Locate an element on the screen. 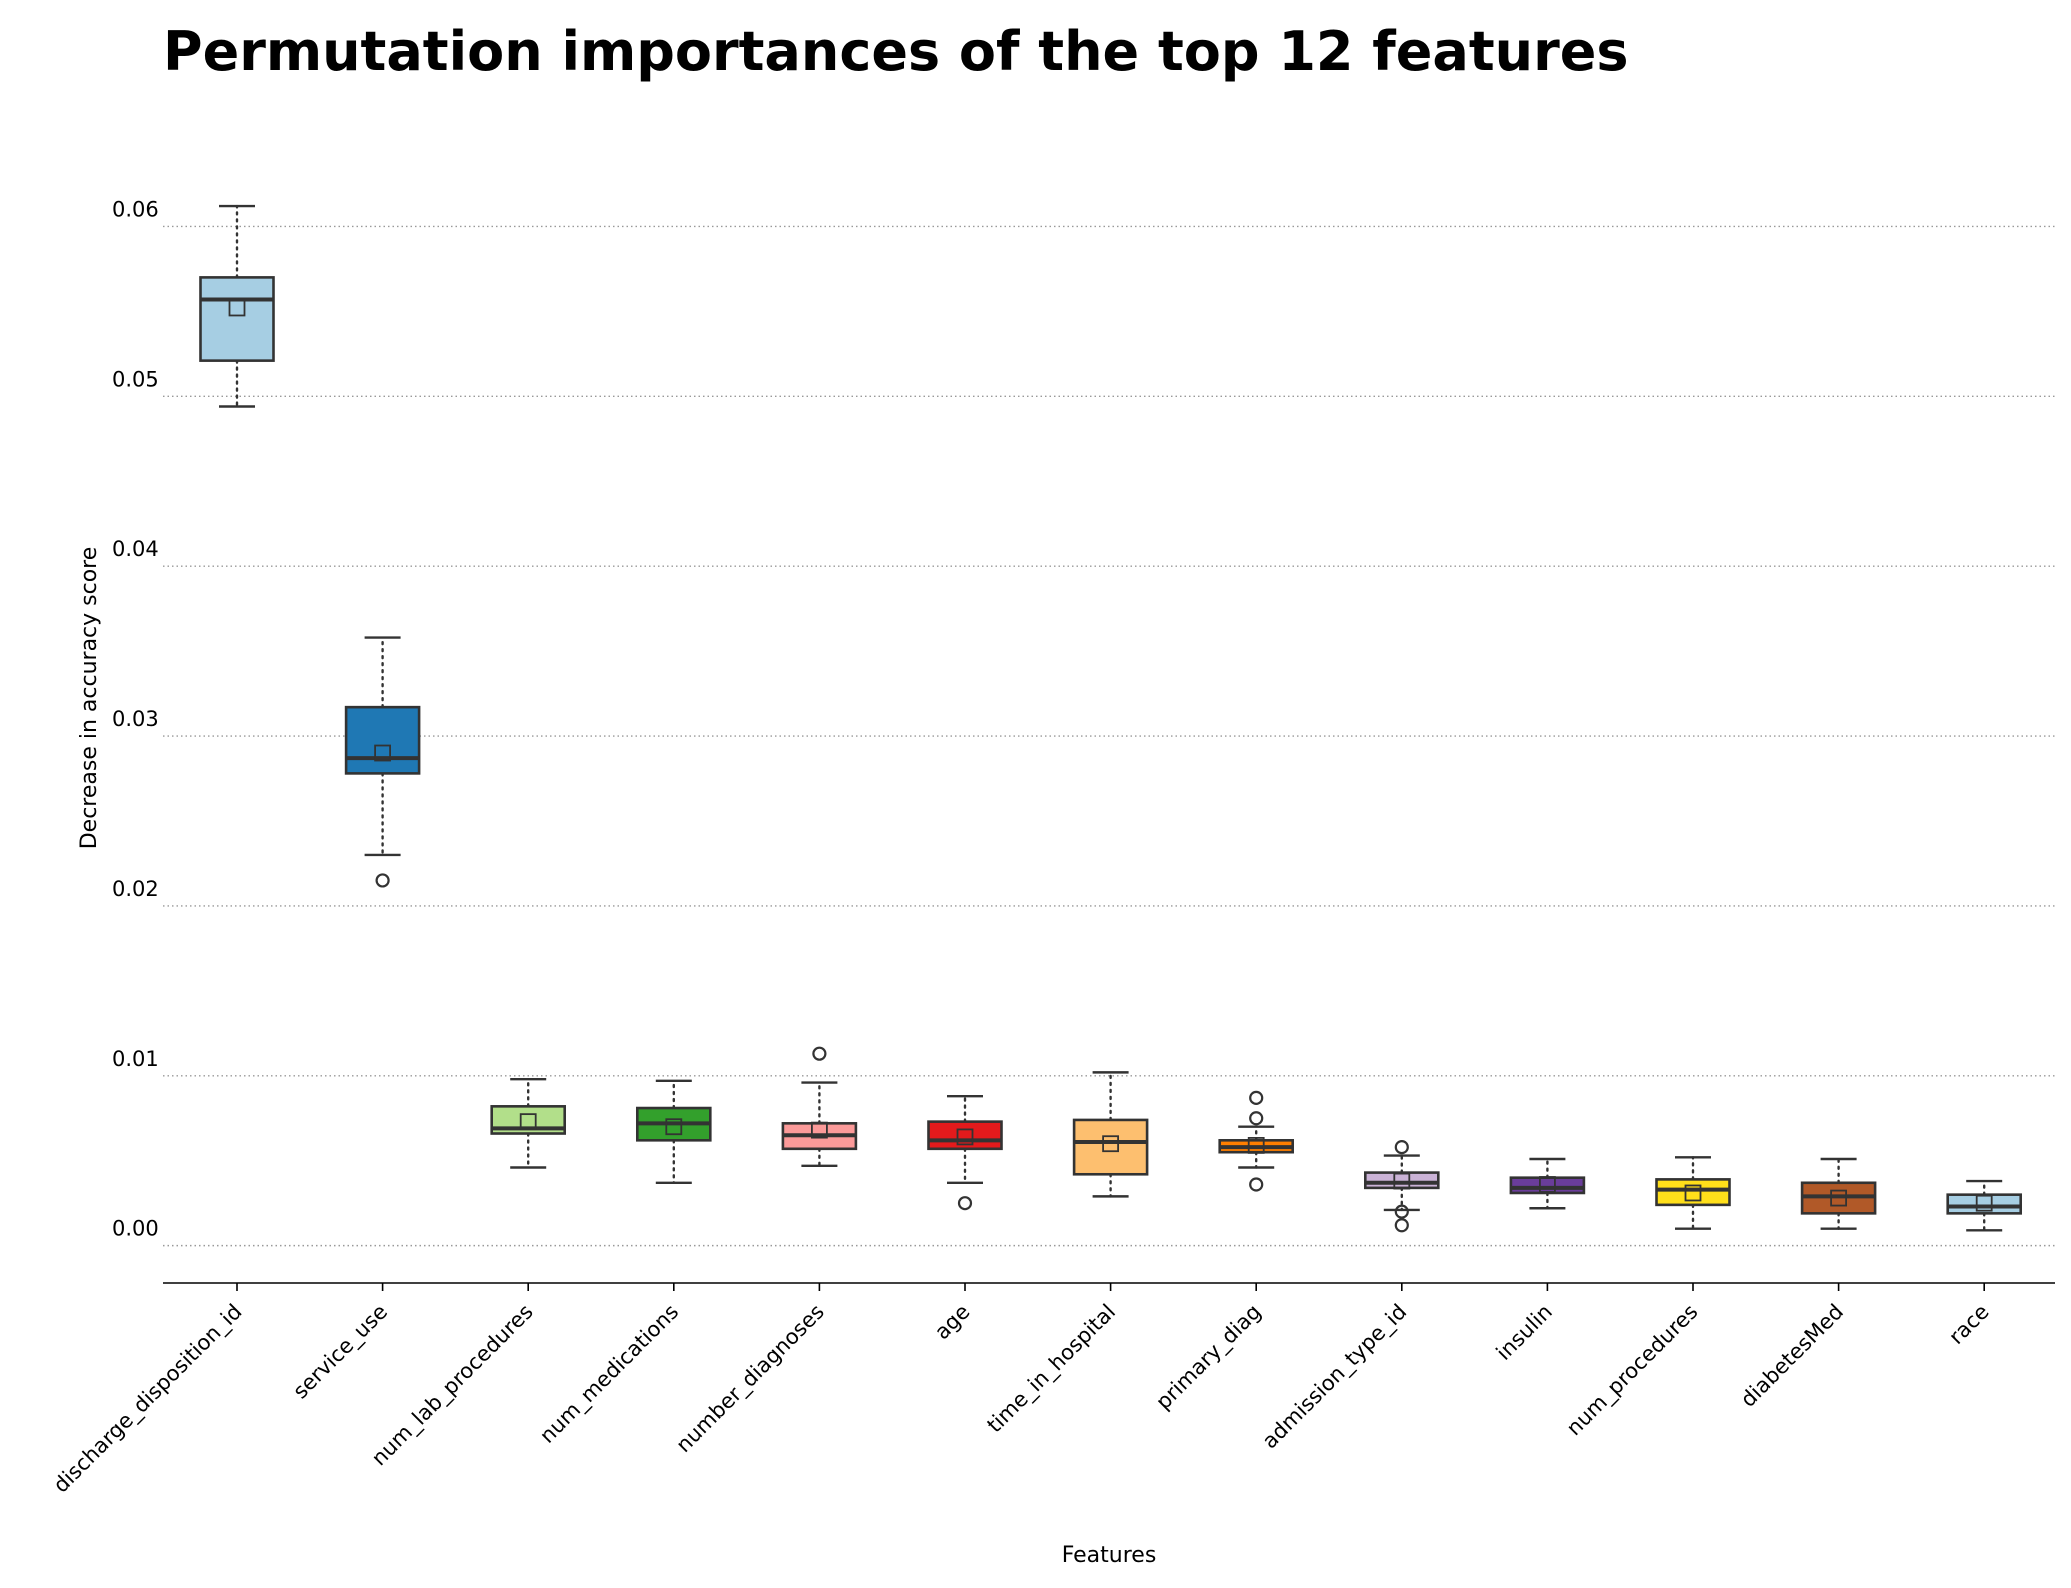 This screenshot has height=1588, width=2071. x-tick-label: num_lab_procedures is located at coordinates (453, 1386).